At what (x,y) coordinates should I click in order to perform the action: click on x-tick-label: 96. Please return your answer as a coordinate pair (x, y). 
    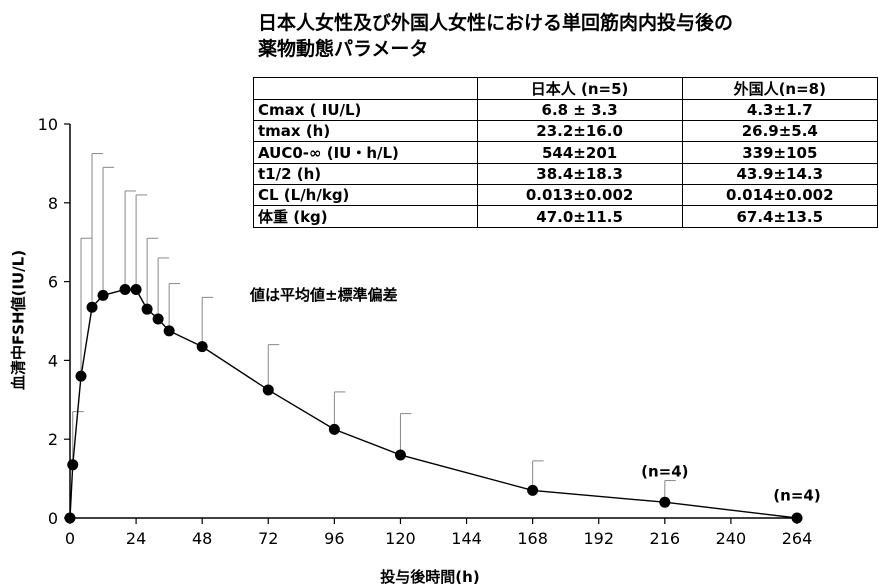
    Looking at the image, I should click on (334, 538).